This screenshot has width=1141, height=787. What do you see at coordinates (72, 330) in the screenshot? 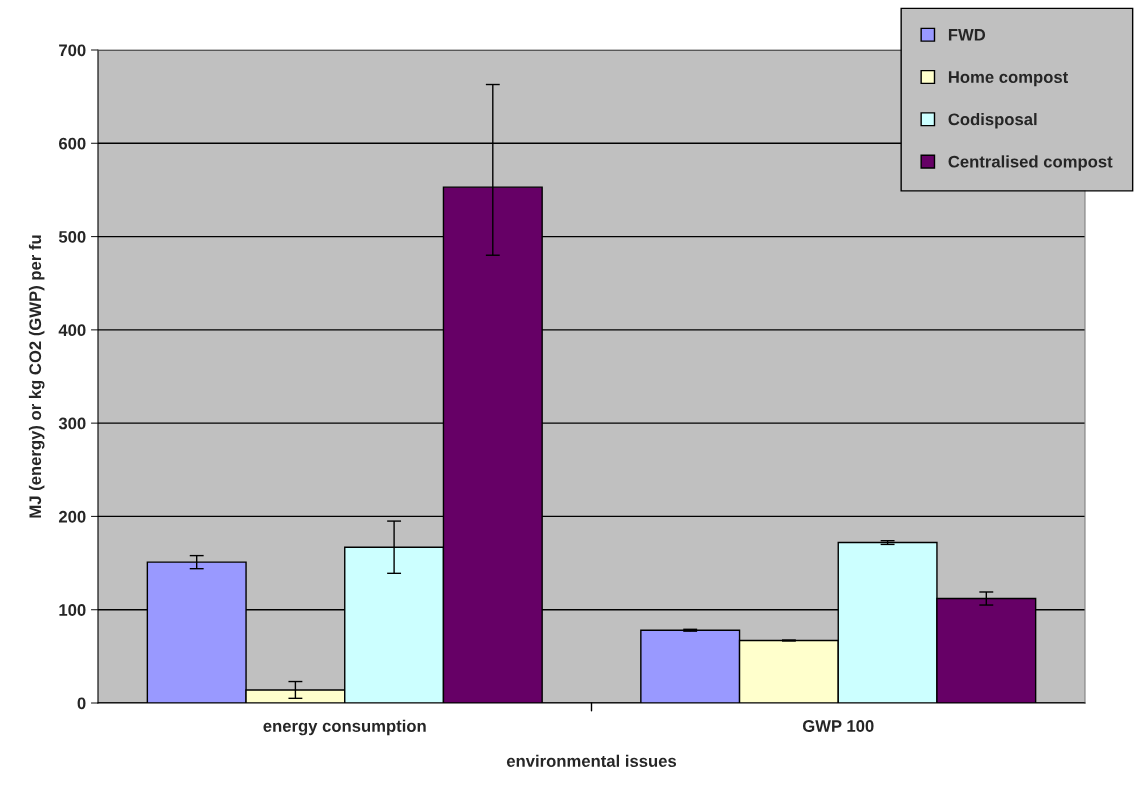
I see `y-tick-label: 400` at bounding box center [72, 330].